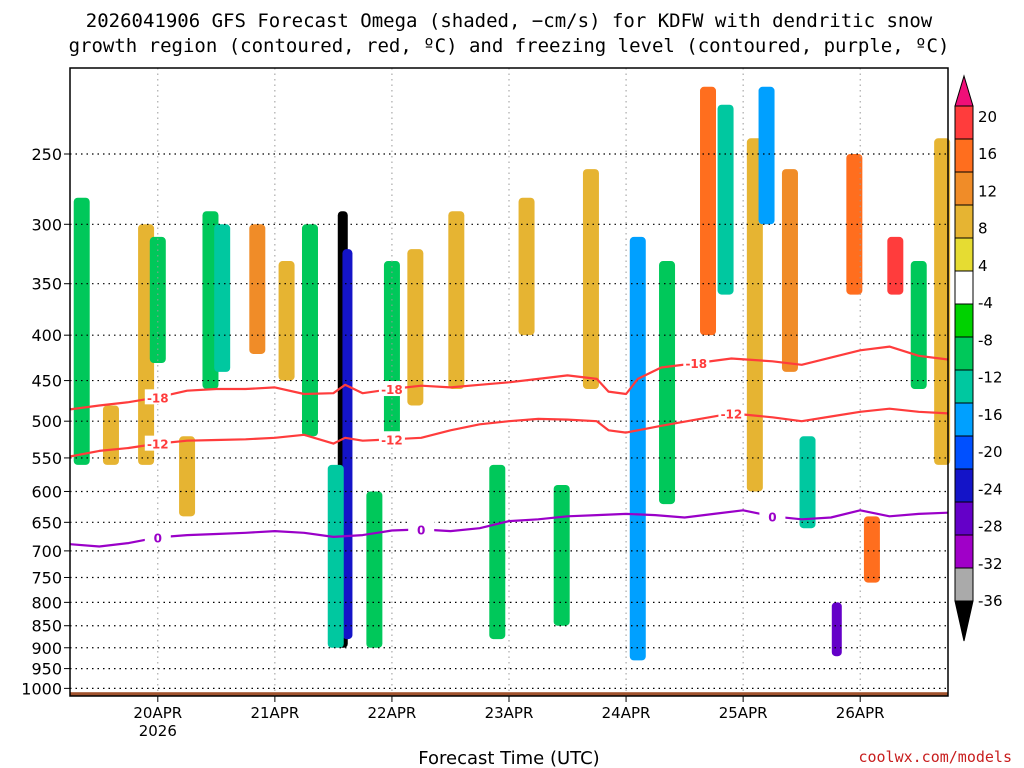 Image resolution: width=1024 pixels, height=768 pixels. What do you see at coordinates (46, 551) in the screenshot?
I see `y-tick-label-700: 700` at bounding box center [46, 551].